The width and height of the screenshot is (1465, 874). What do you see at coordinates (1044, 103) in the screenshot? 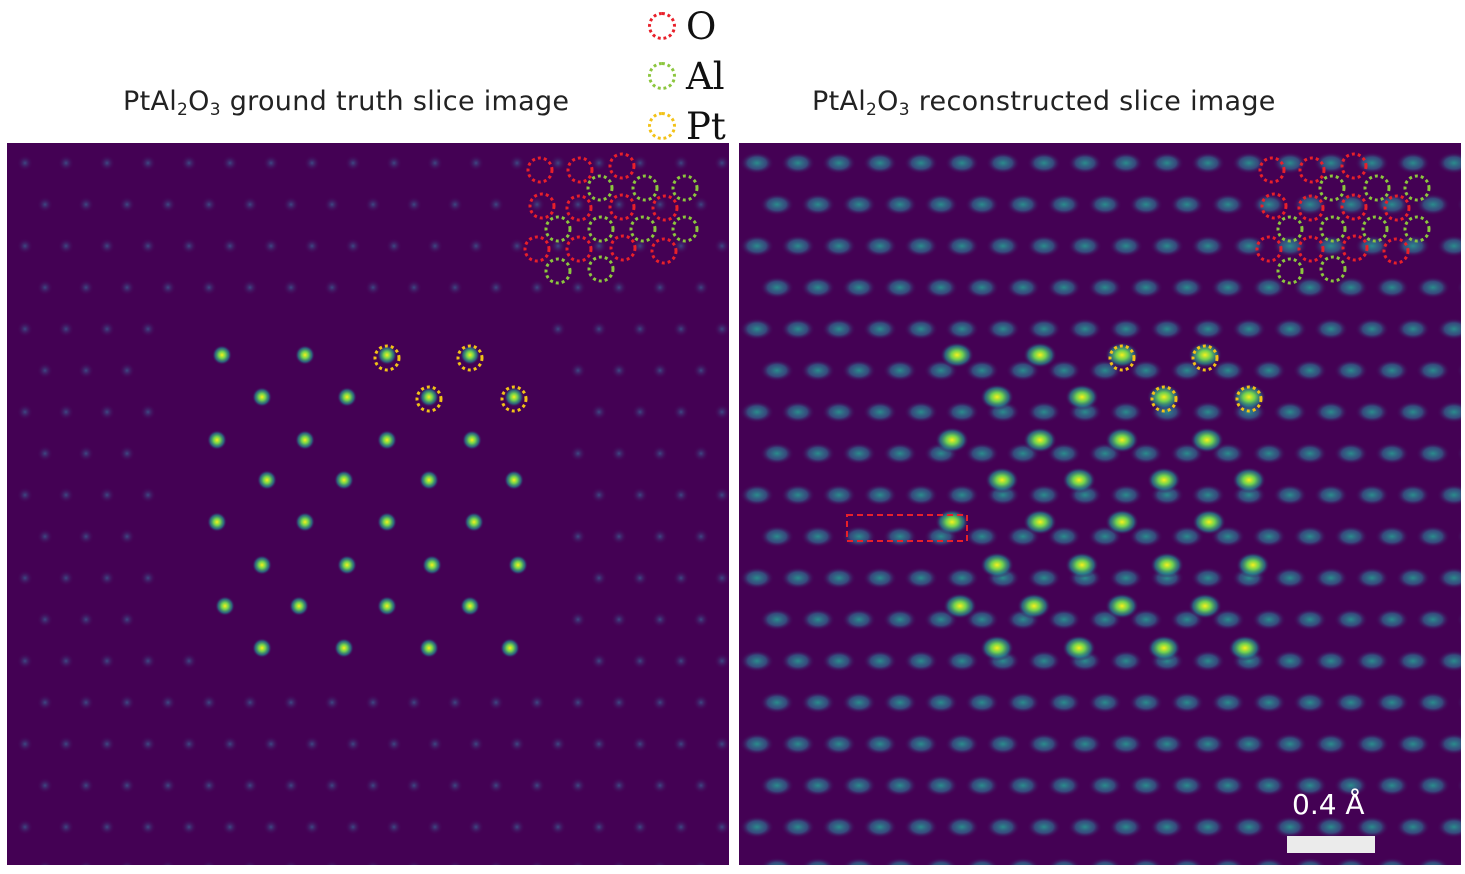
I see `reconstructed-title: PtAl2O3 reconstructed slice image` at bounding box center [1044, 103].